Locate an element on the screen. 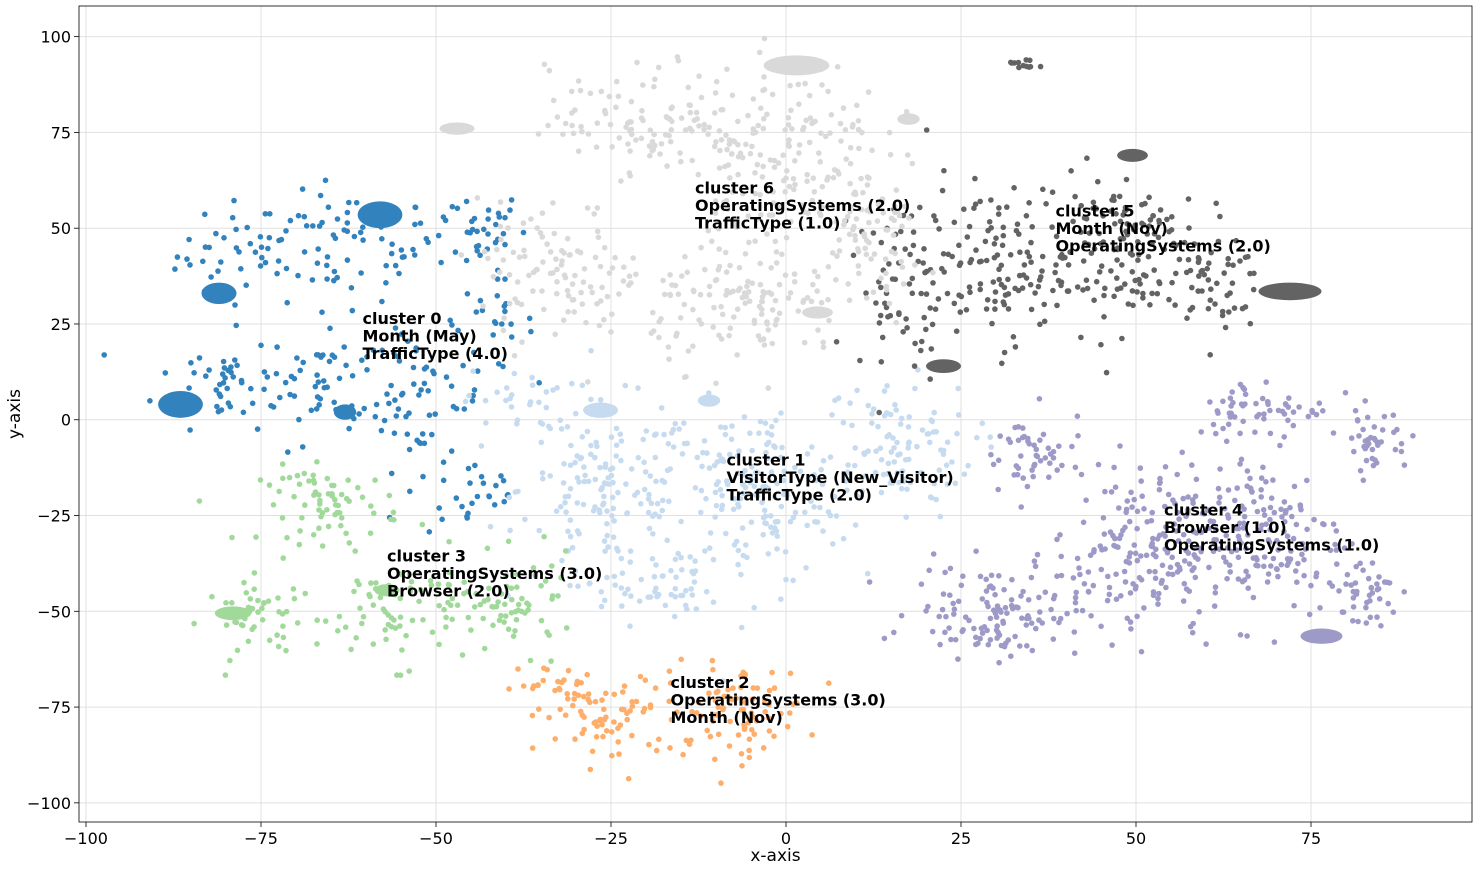 The height and width of the screenshot is (870, 1479). cluster-series is located at coordinates (1141, 522).